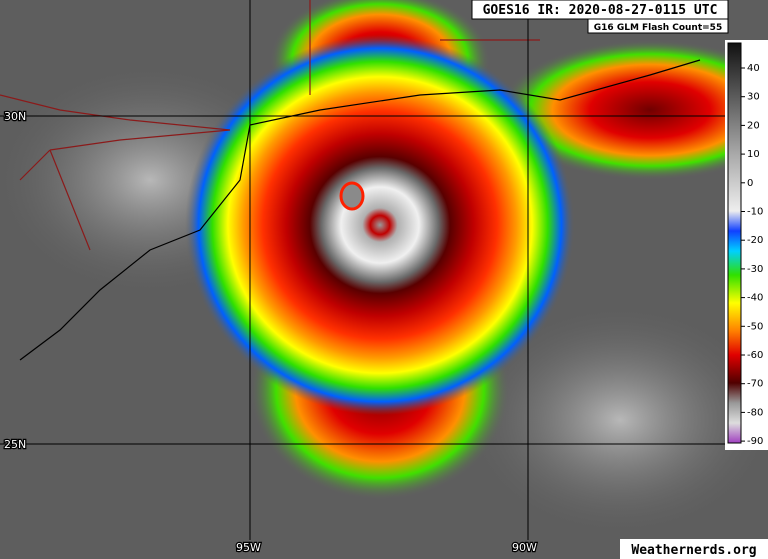  Describe the element at coordinates (755, 326) in the screenshot. I see `colorbar-label: -50` at that location.